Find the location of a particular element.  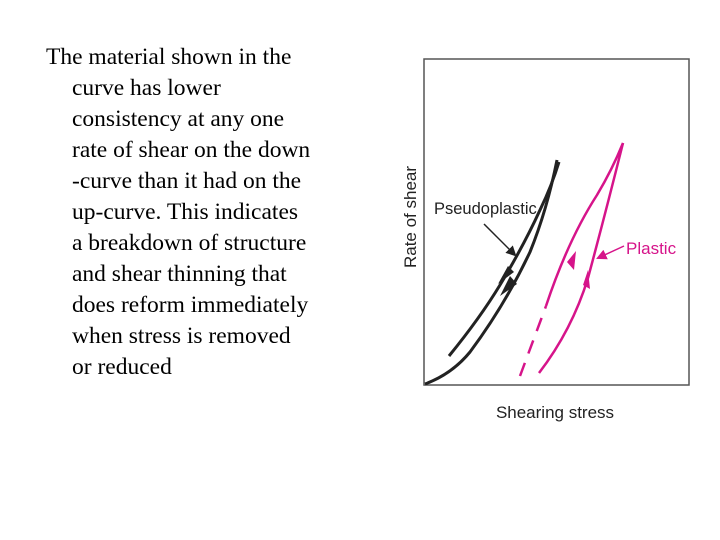

pseudoplastic-pointer-arrow is located at coordinates (500, 240).